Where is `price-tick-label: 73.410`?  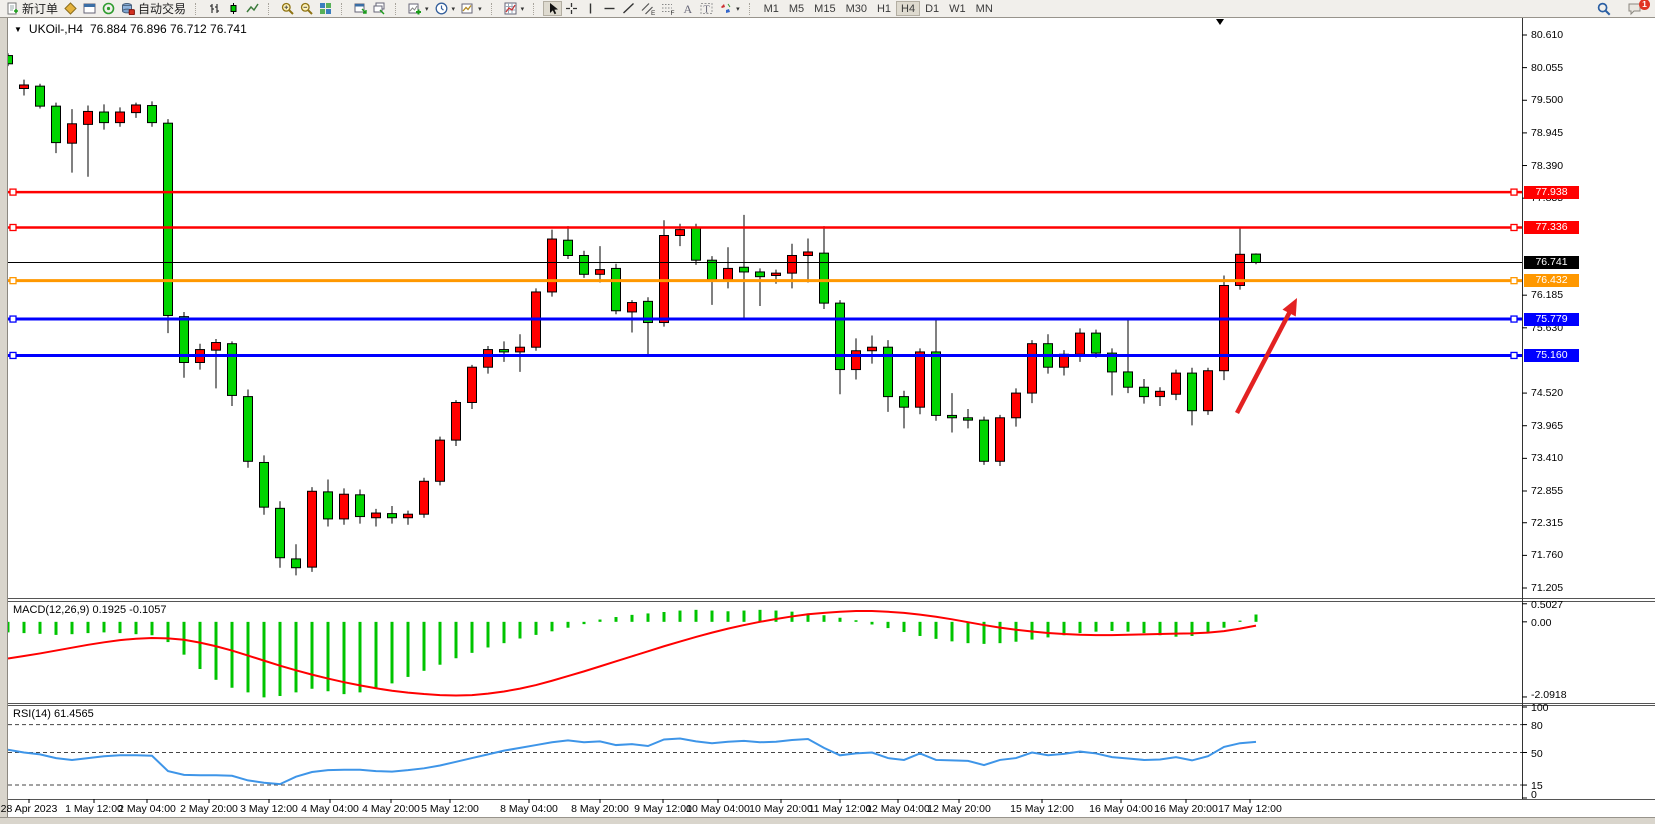 price-tick-label: 73.410 is located at coordinates (1547, 458).